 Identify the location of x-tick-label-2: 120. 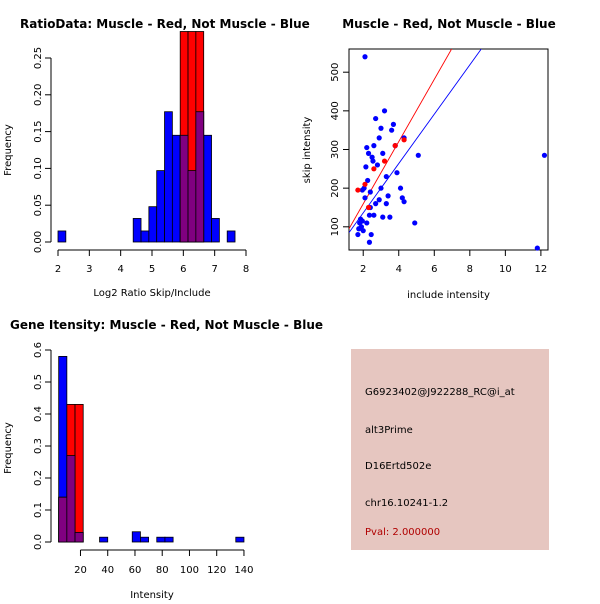
(216, 570).